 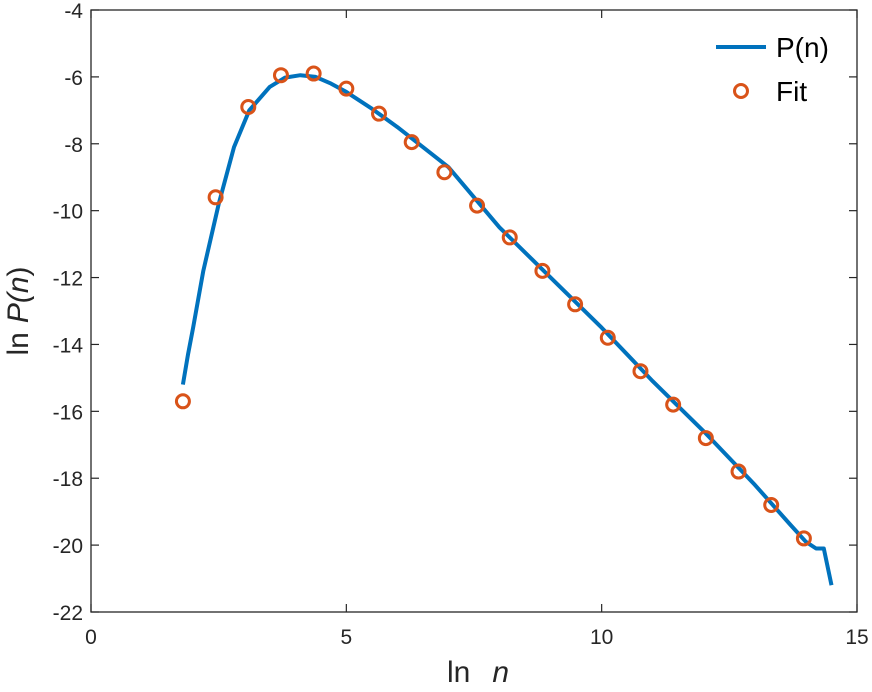 What do you see at coordinates (68, 412) in the screenshot?
I see `y-tick-label: -16` at bounding box center [68, 412].